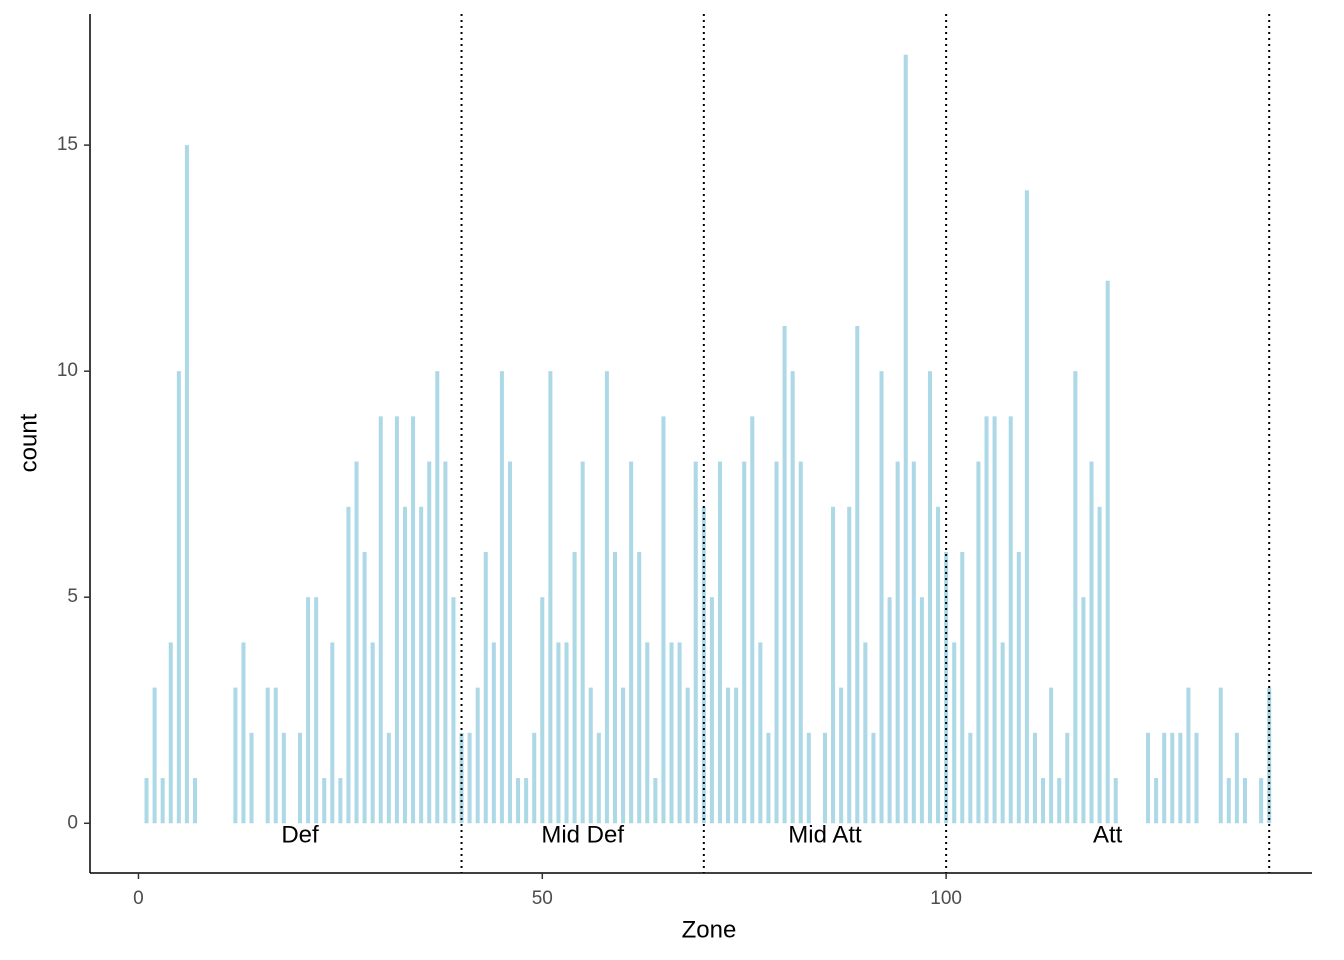  What do you see at coordinates (138, 898) in the screenshot?
I see `x-tick-label: 0` at bounding box center [138, 898].